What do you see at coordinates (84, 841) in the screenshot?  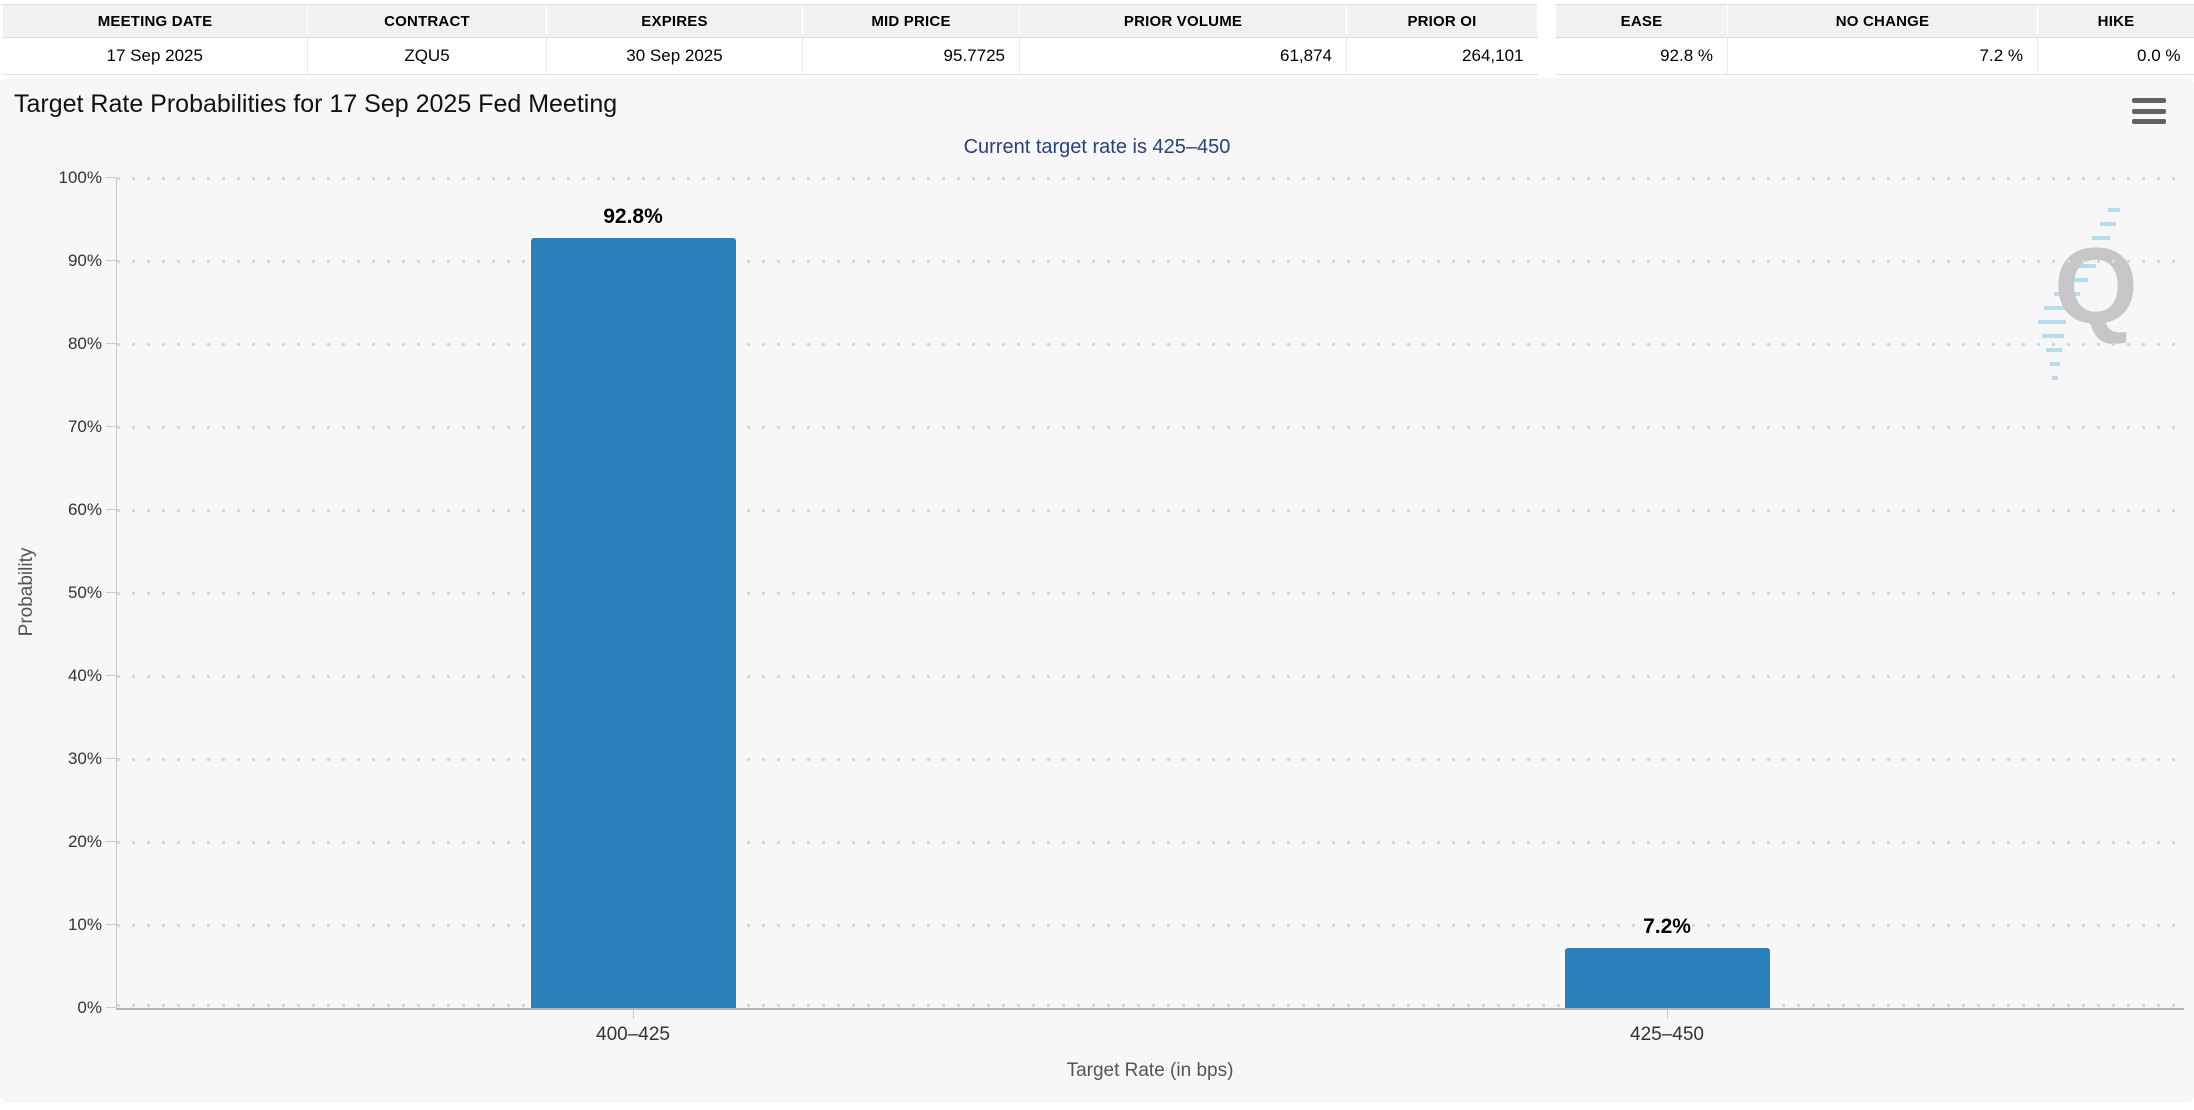 I see `y-axis-tick-label: 20%` at bounding box center [84, 841].